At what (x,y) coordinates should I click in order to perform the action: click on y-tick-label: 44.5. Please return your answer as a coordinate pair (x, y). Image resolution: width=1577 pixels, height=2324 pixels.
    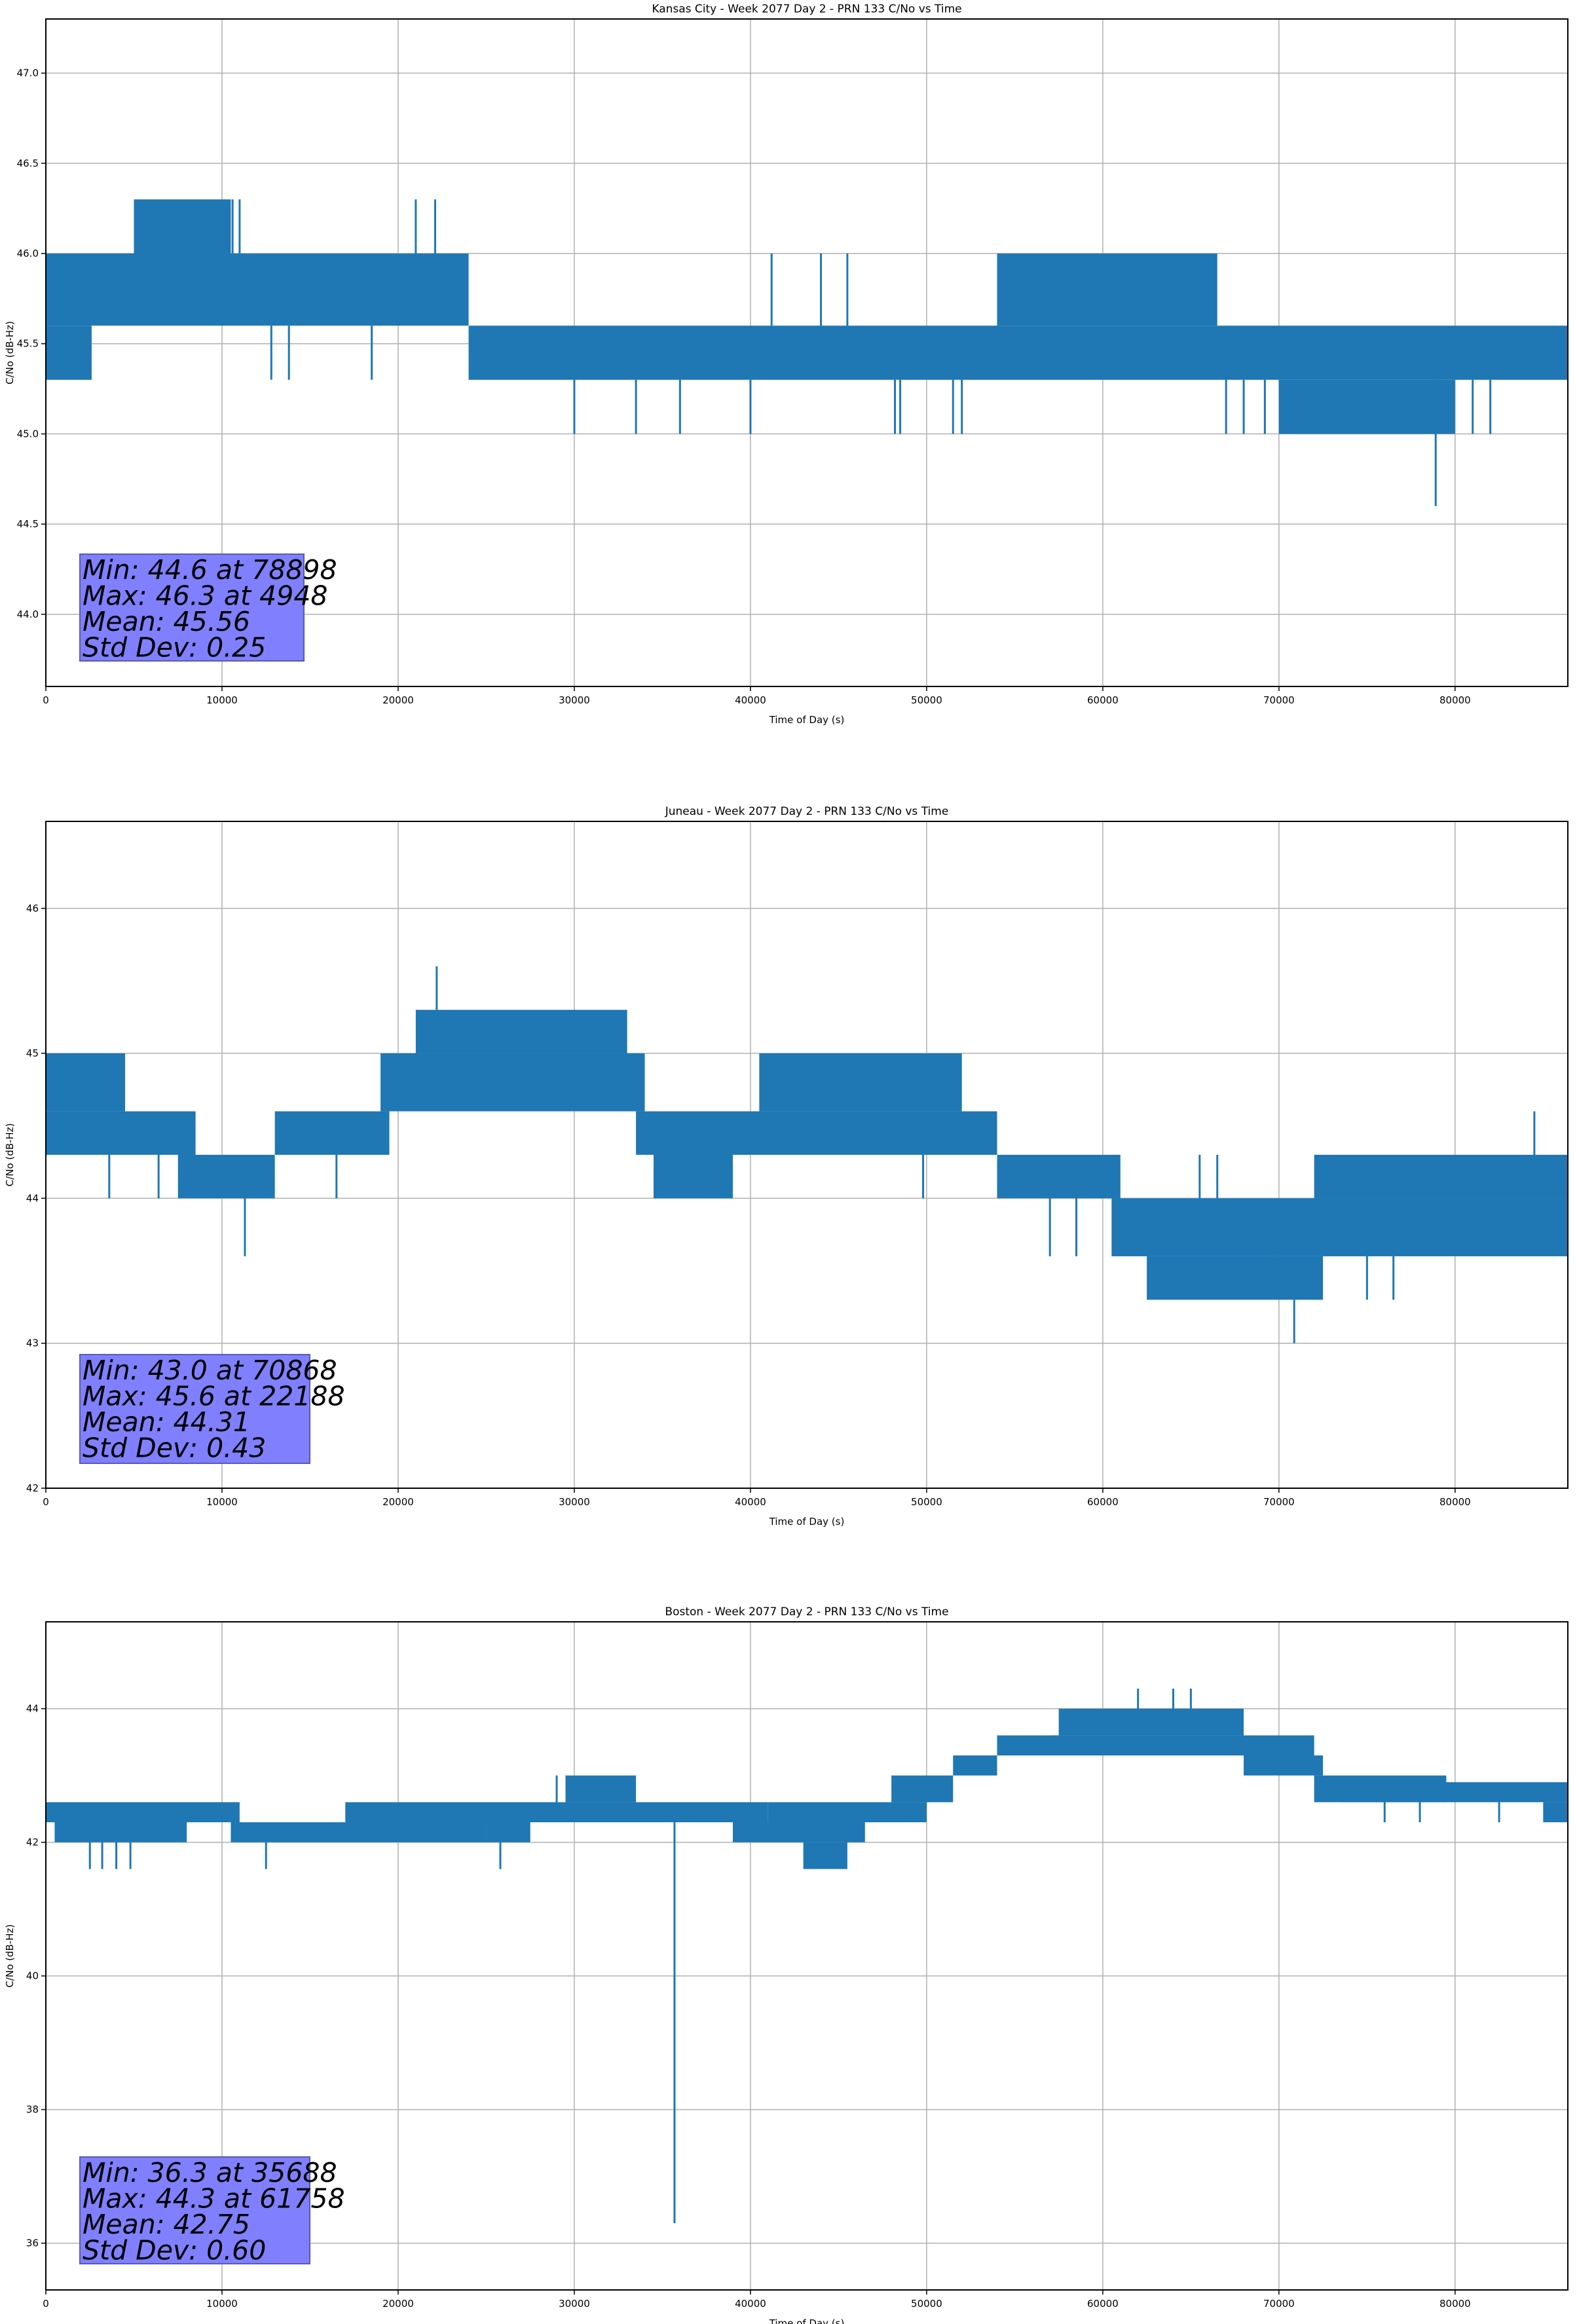
    Looking at the image, I should click on (28, 524).